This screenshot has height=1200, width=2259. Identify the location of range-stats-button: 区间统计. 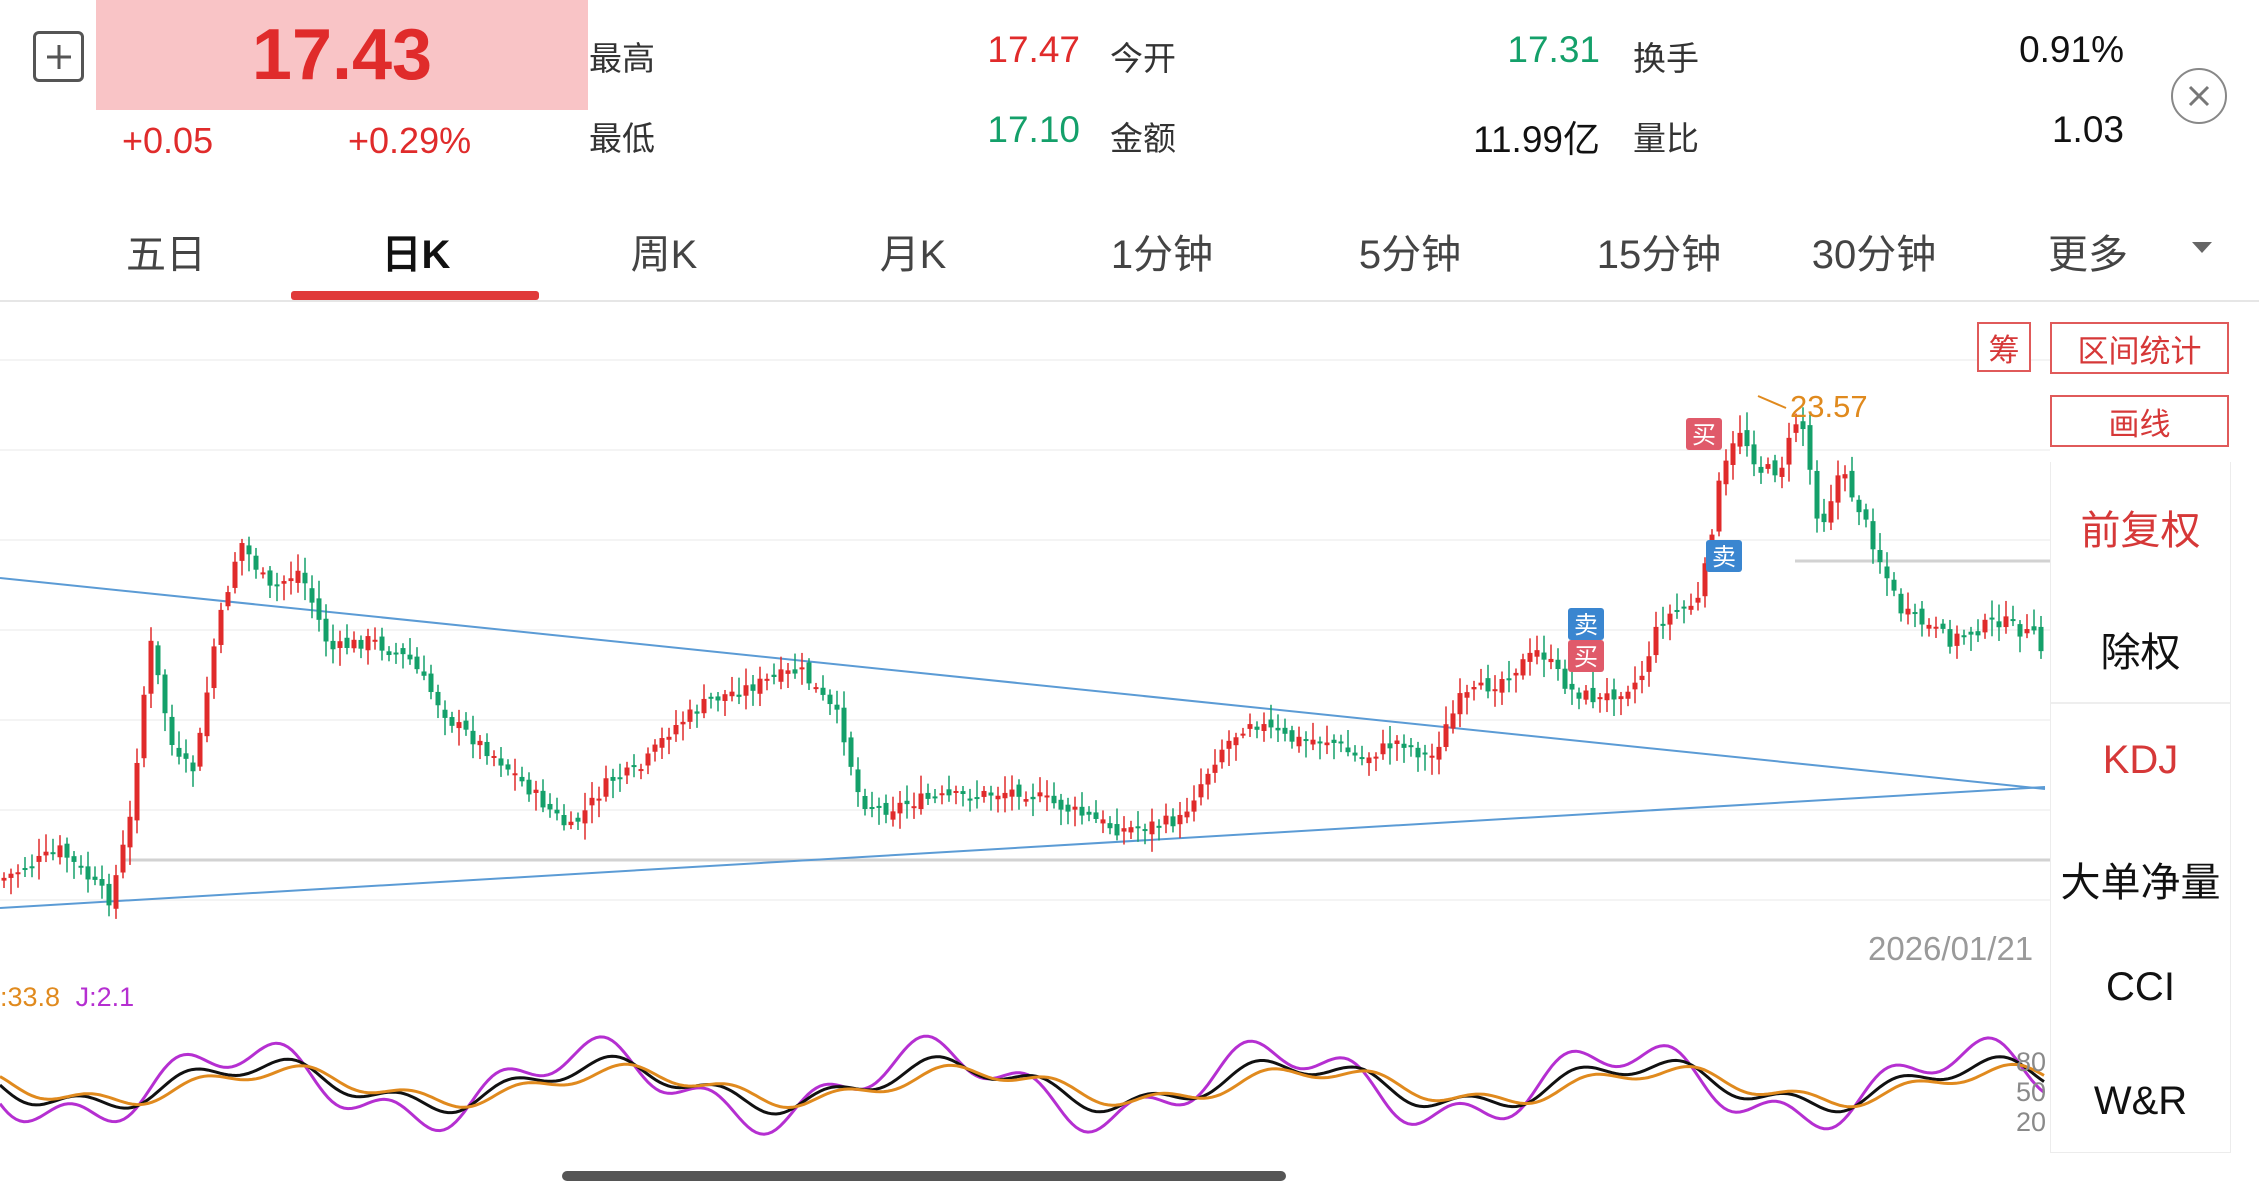
(2139, 348).